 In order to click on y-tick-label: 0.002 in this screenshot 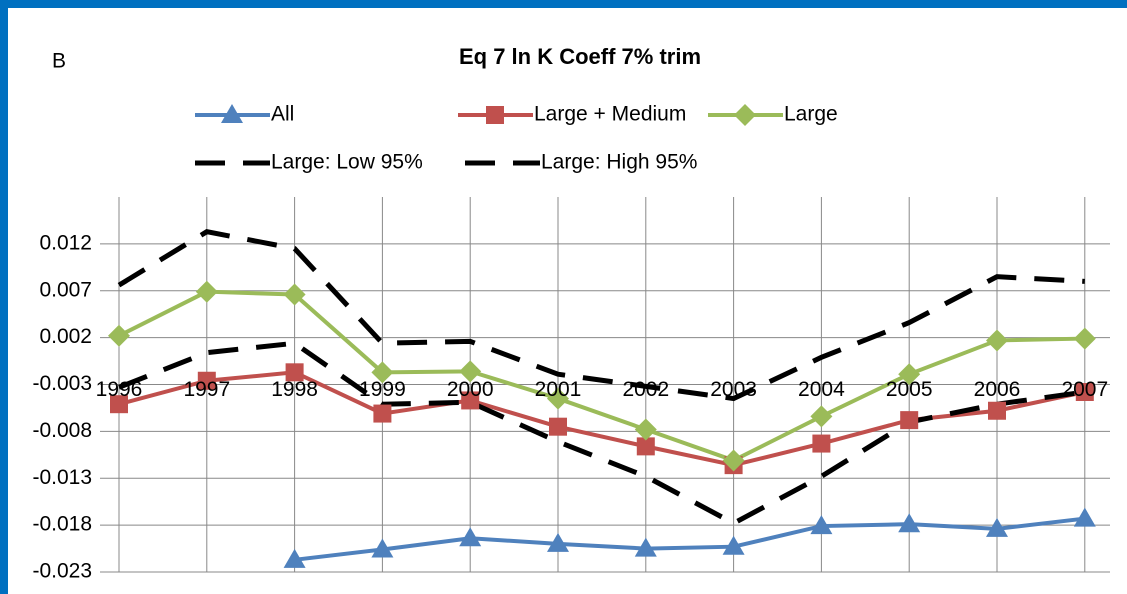, I will do `click(65, 336)`.